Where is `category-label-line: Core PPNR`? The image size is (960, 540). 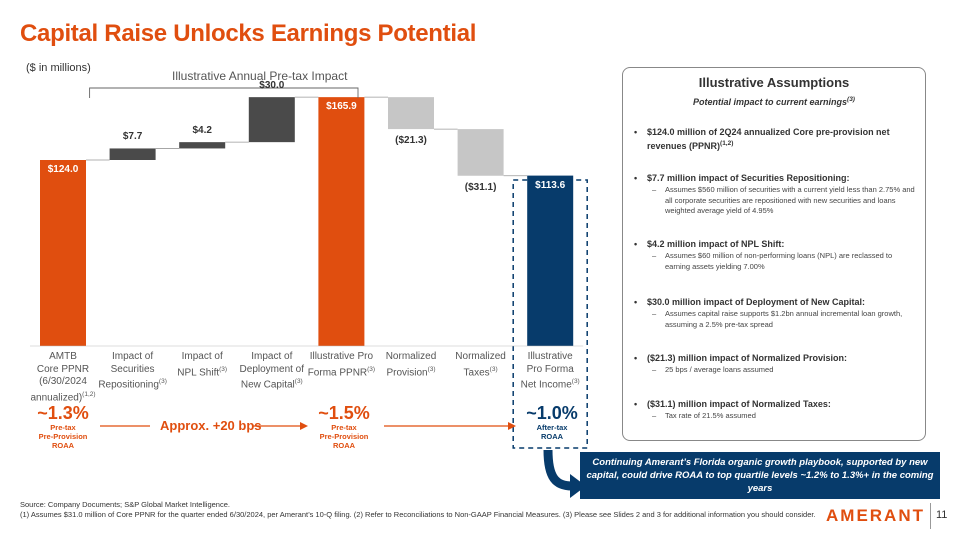 category-label-line: Core PPNR is located at coordinates (63, 369).